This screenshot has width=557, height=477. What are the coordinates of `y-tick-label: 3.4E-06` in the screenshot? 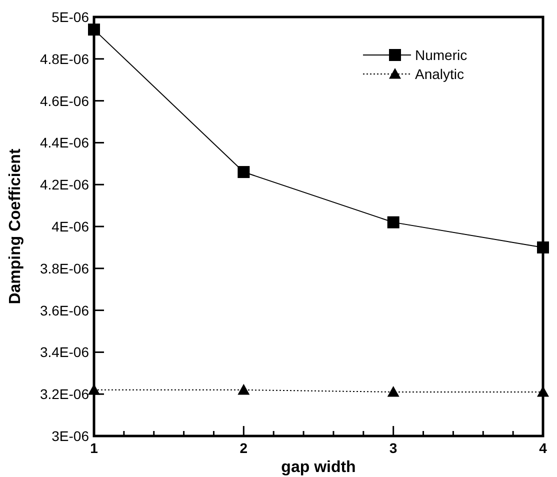 It's located at (65, 352).